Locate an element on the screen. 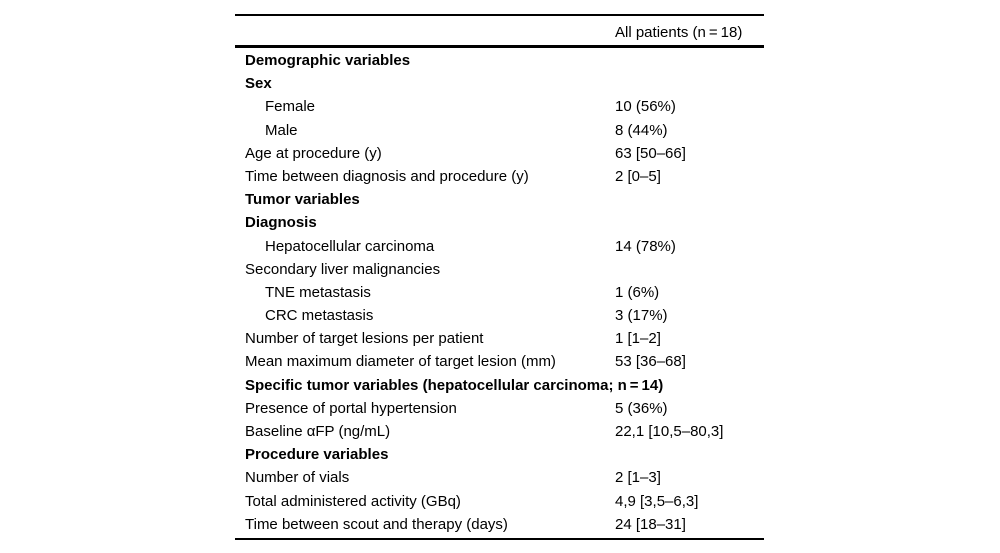  table-row: Demographic variables is located at coordinates (499, 60).